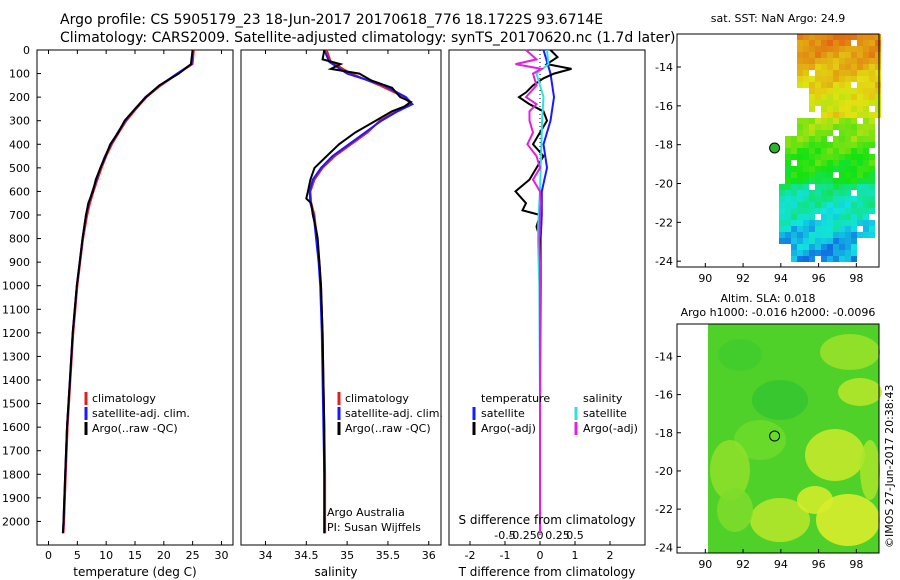 Image resolution: width=900 pixels, height=580 pixels. Describe the element at coordinates (664, 222) in the screenshot. I see `map-y-tick-label: -22` at that location.